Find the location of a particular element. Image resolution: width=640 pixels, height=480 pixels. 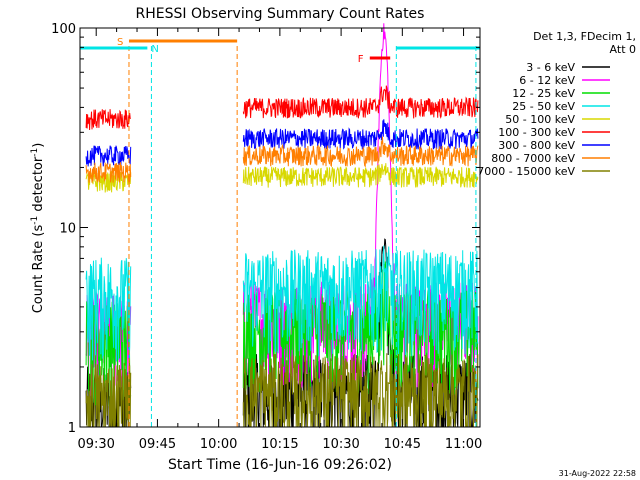

legend-header-line2: Att 0 is located at coordinates (623, 49).